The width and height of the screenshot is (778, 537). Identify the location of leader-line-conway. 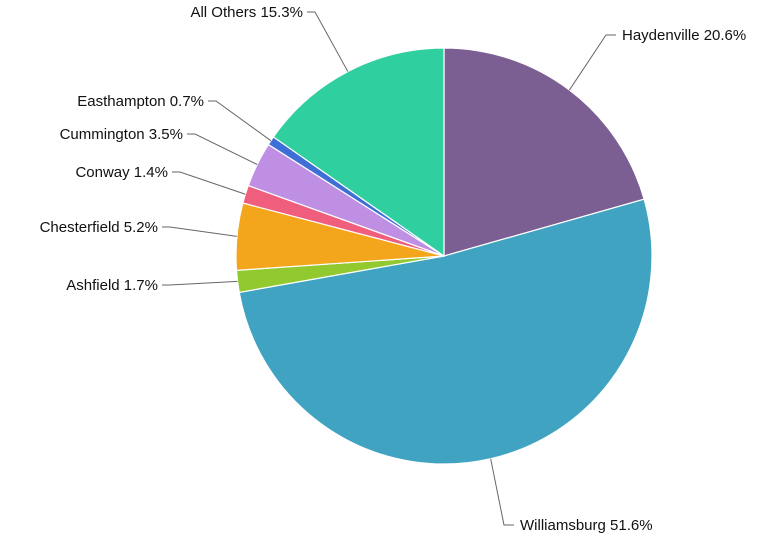
(209, 183).